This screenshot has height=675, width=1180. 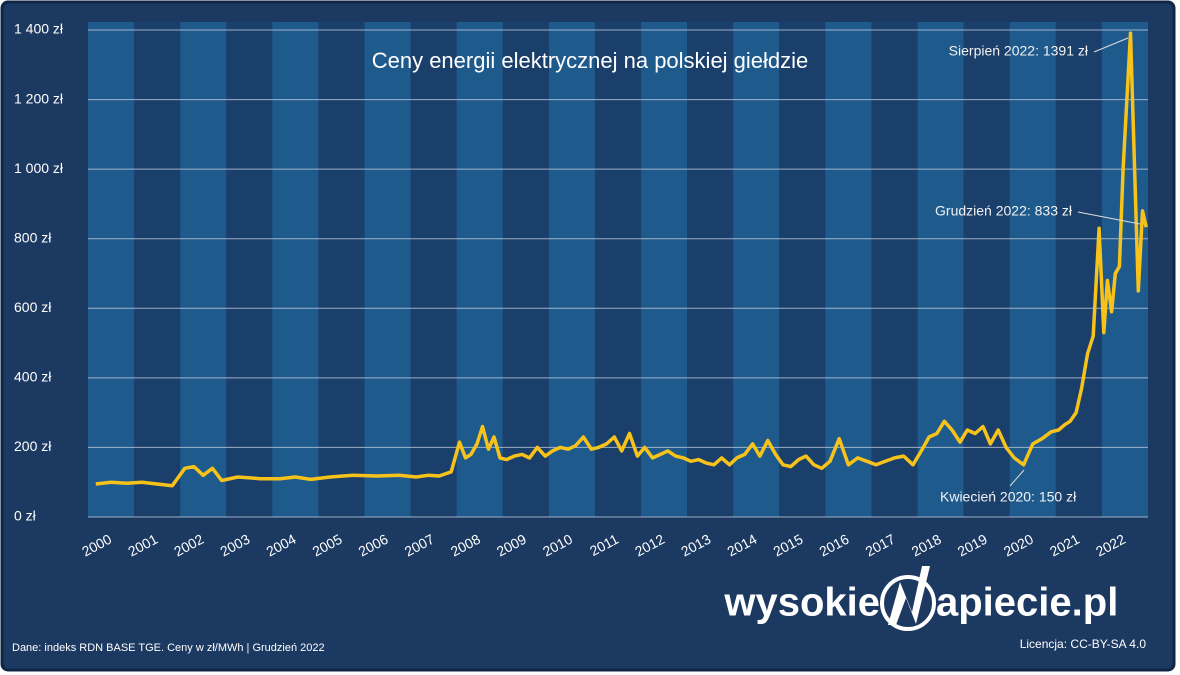 I want to click on y-tick-label: 1 400 zł, so click(x=39, y=29).